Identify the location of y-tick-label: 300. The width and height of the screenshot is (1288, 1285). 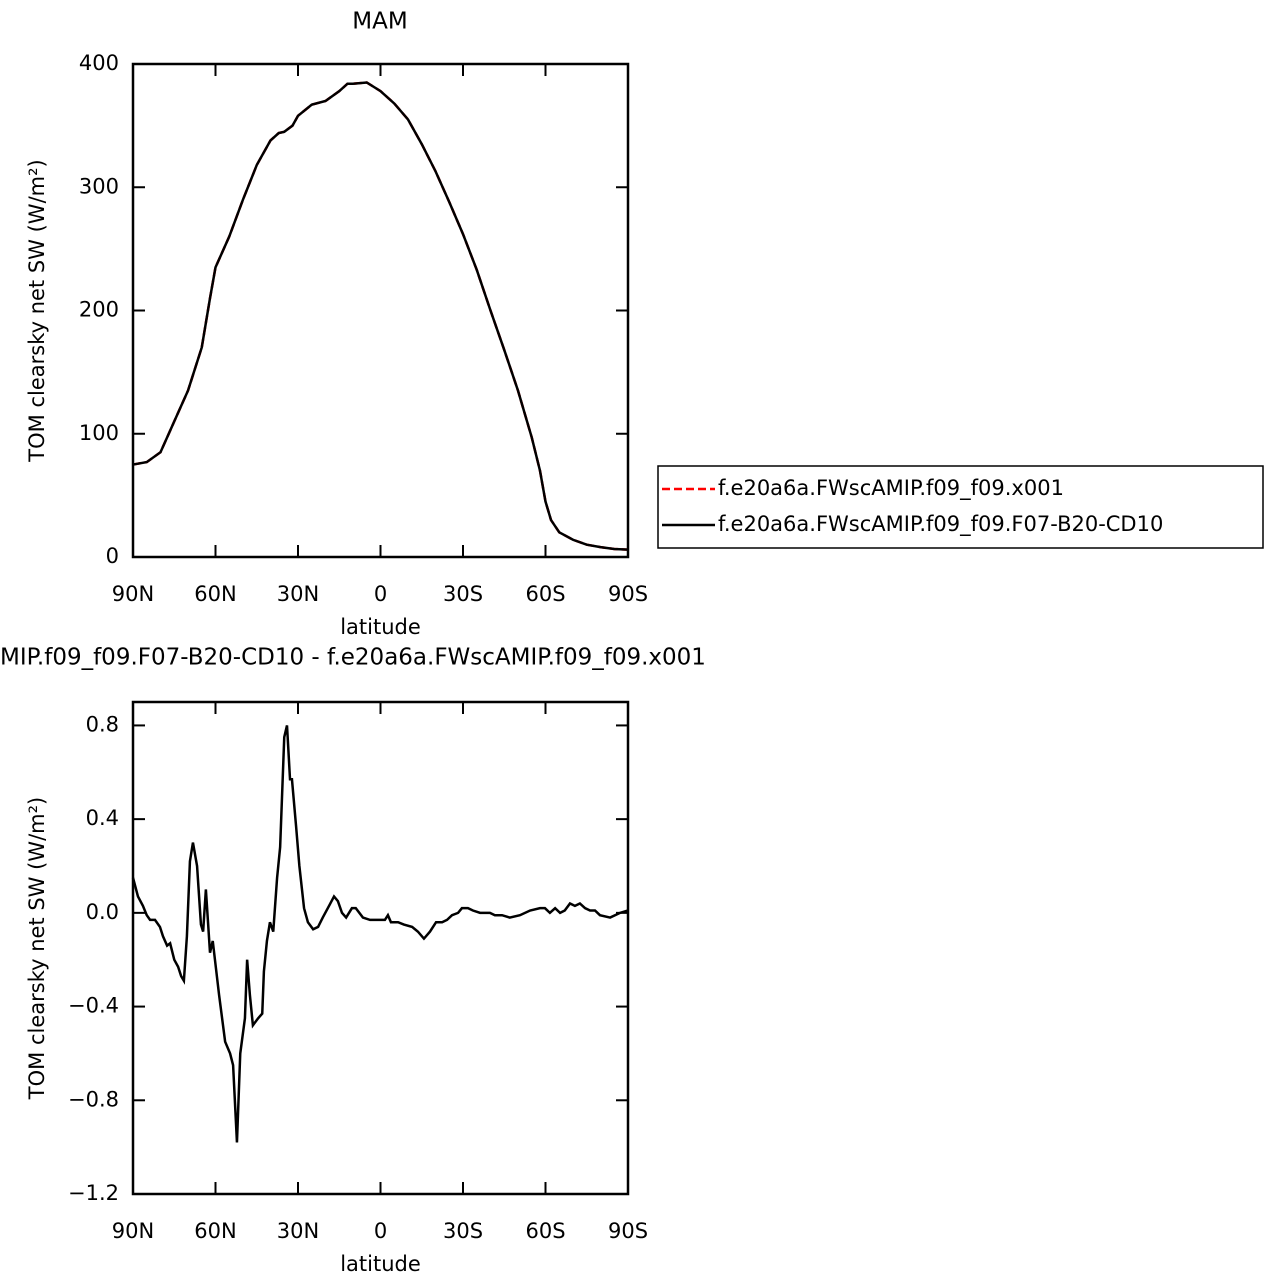
(99, 186).